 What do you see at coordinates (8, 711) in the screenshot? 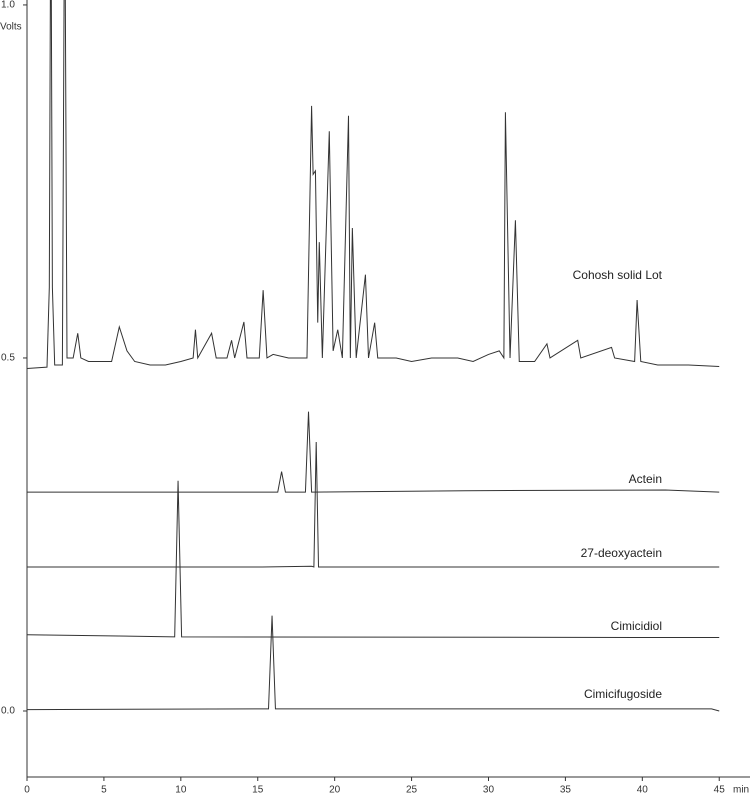
I see `y-tick-label: 0.0` at bounding box center [8, 711].